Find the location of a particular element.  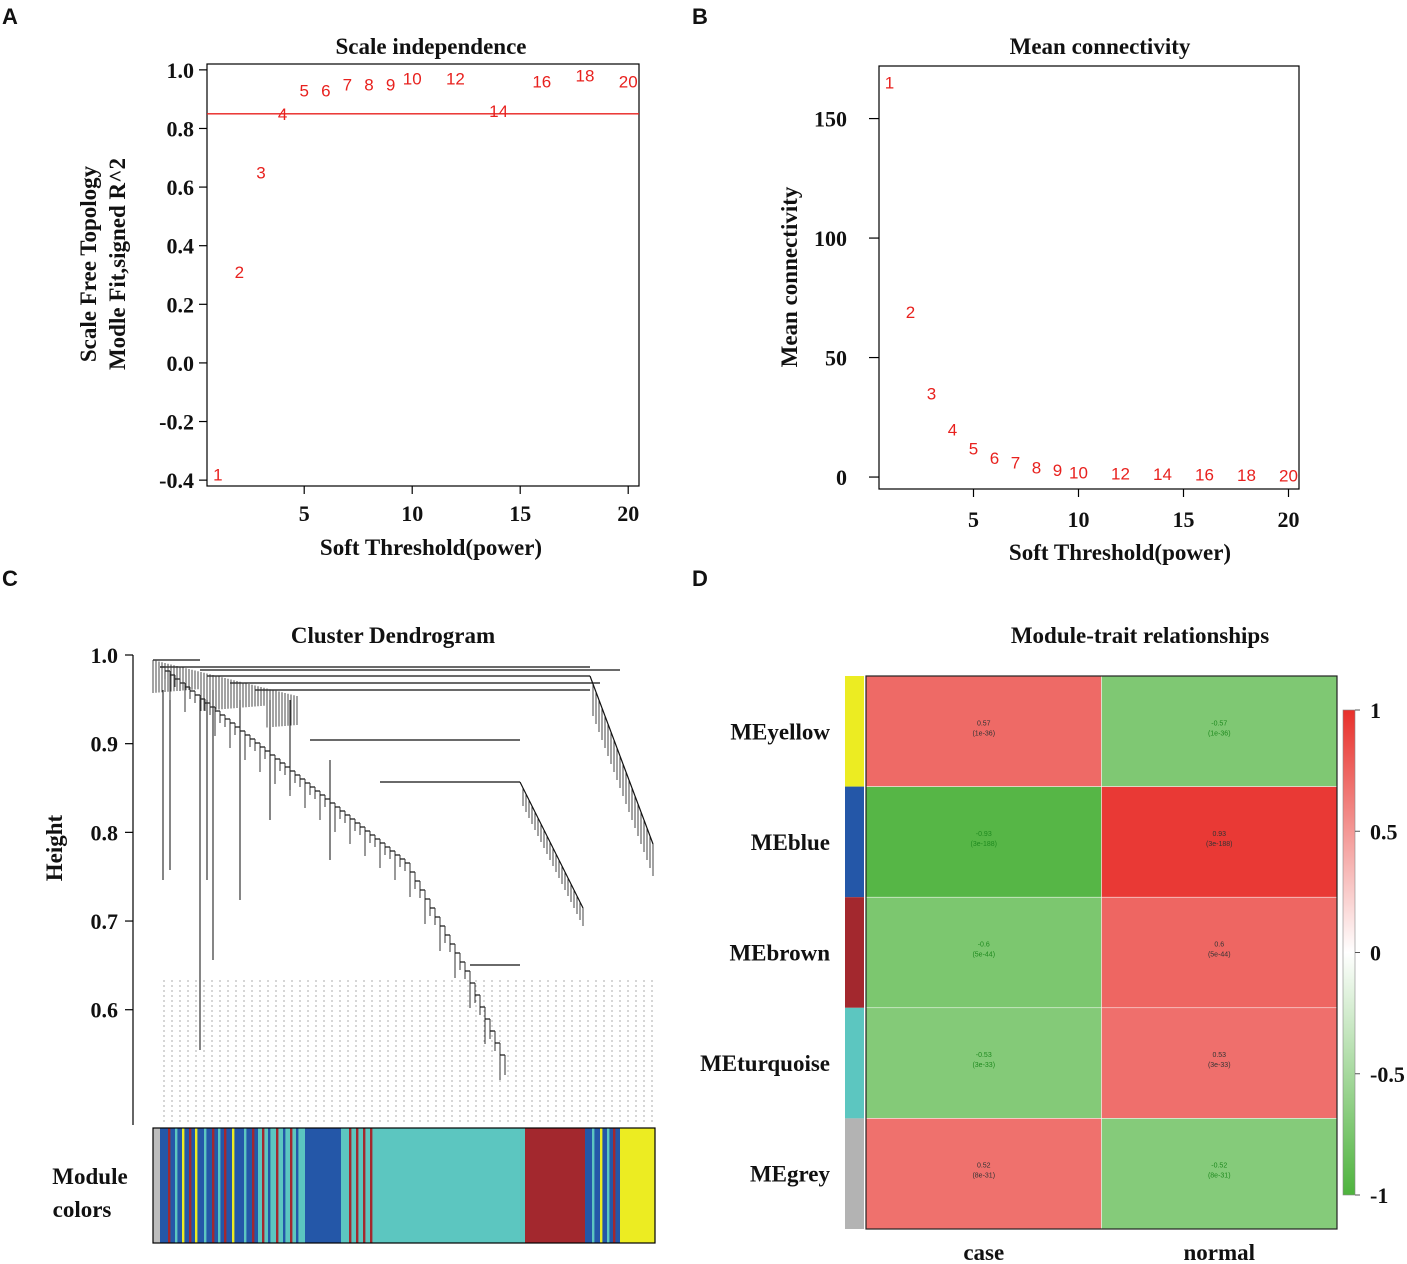

panel-b-point-label: 7 is located at coordinates (1015, 463).